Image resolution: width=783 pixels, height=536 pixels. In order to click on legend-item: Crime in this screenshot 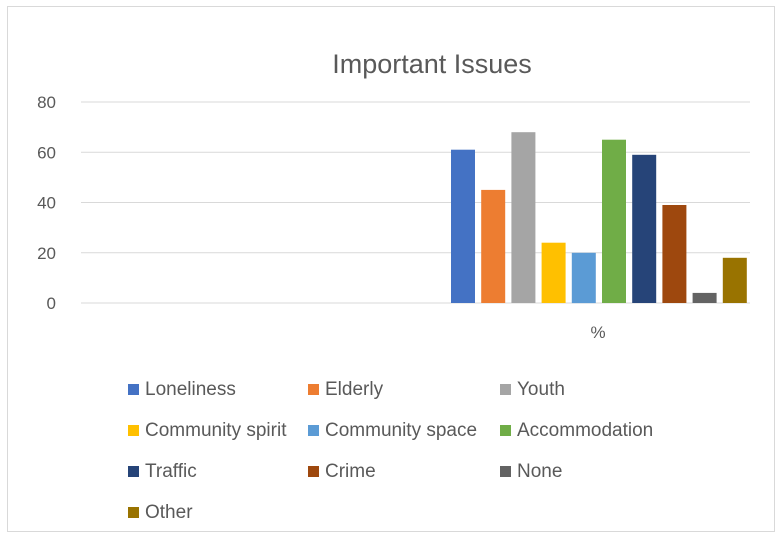, I will do `click(404, 472)`.